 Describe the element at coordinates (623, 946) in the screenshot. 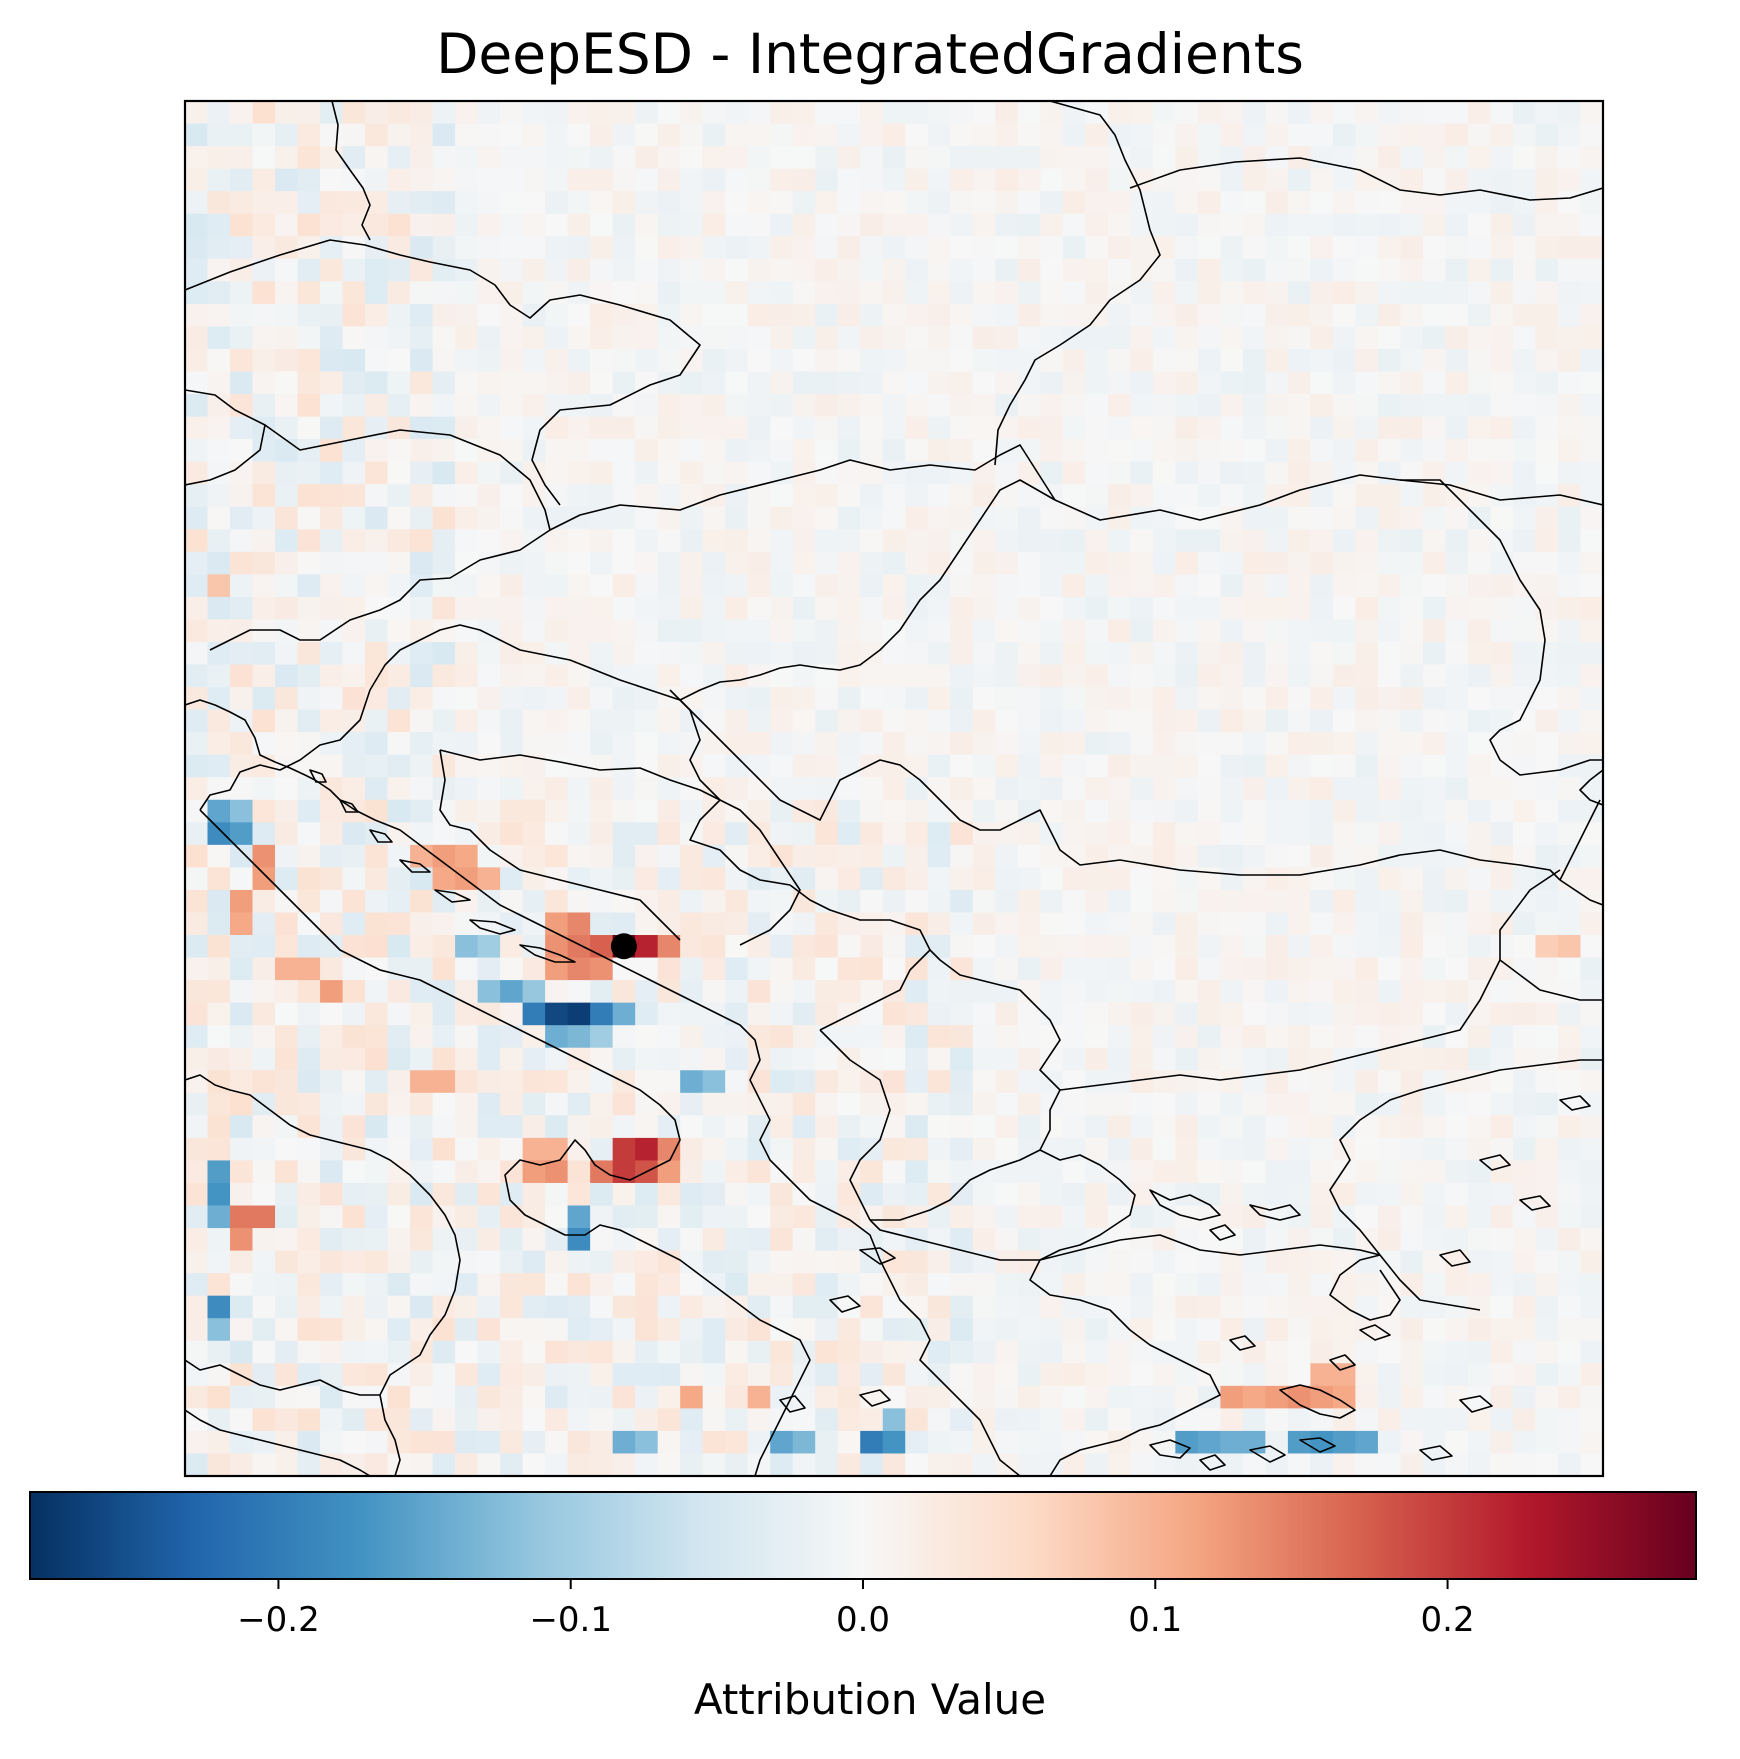

I see `location-marker` at that location.